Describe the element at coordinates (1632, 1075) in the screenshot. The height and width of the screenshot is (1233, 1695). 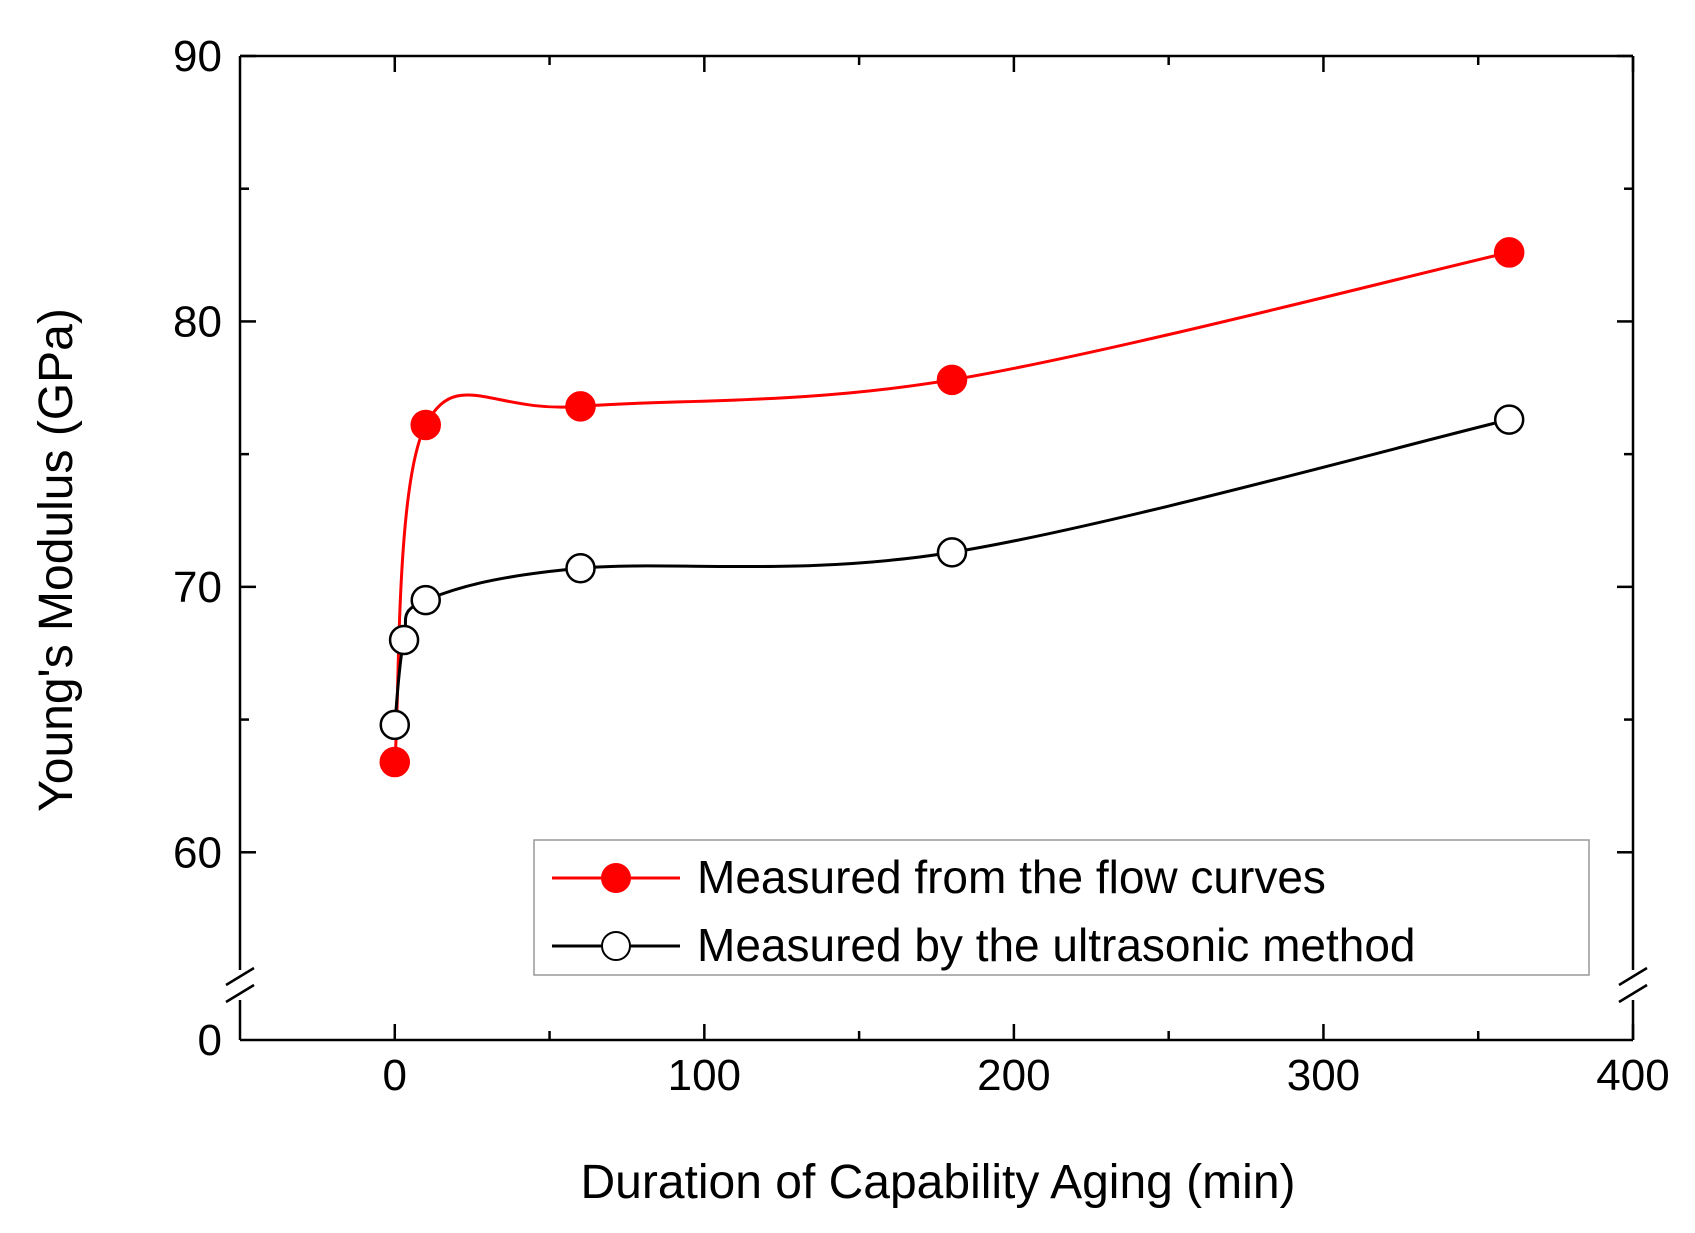
I see `x-tick-label: 400` at that location.